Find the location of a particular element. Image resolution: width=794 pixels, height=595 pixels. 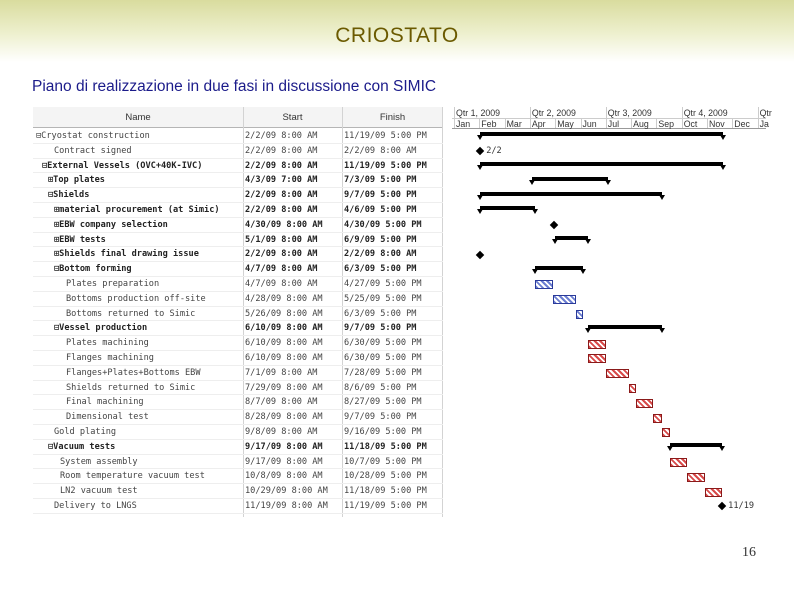

task-finish: 4/6/09 5:00 PM is located at coordinates (380, 210).